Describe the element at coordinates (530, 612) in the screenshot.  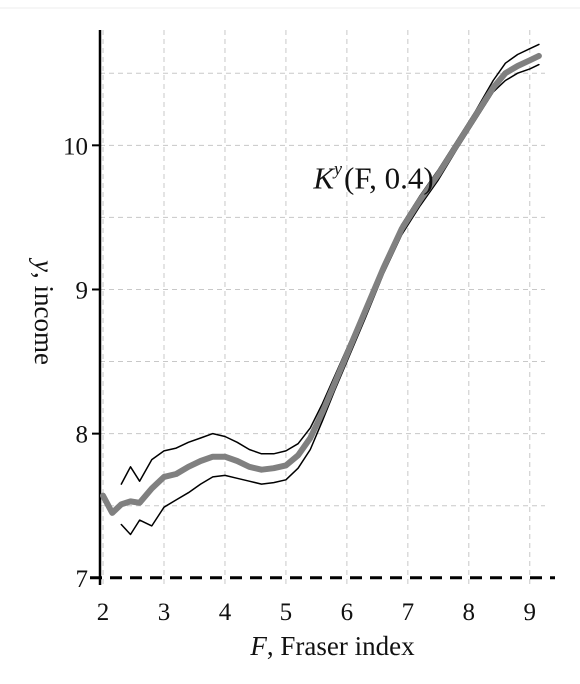
I see `x-tick-label: 9` at that location.